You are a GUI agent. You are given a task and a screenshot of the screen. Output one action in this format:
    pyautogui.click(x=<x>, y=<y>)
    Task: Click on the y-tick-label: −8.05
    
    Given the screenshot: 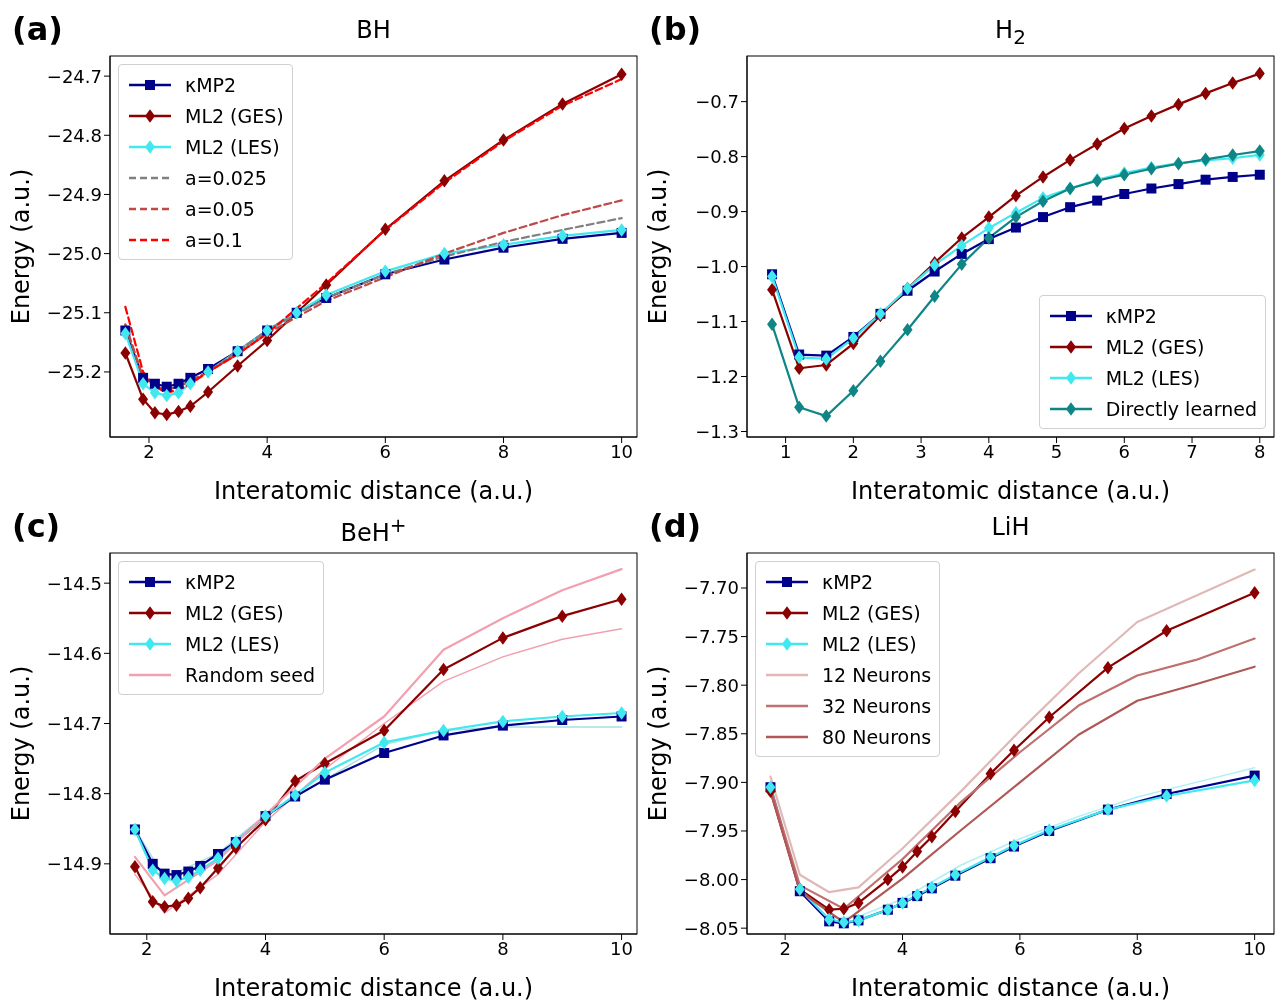 What is the action you would take?
    pyautogui.click(x=711, y=928)
    